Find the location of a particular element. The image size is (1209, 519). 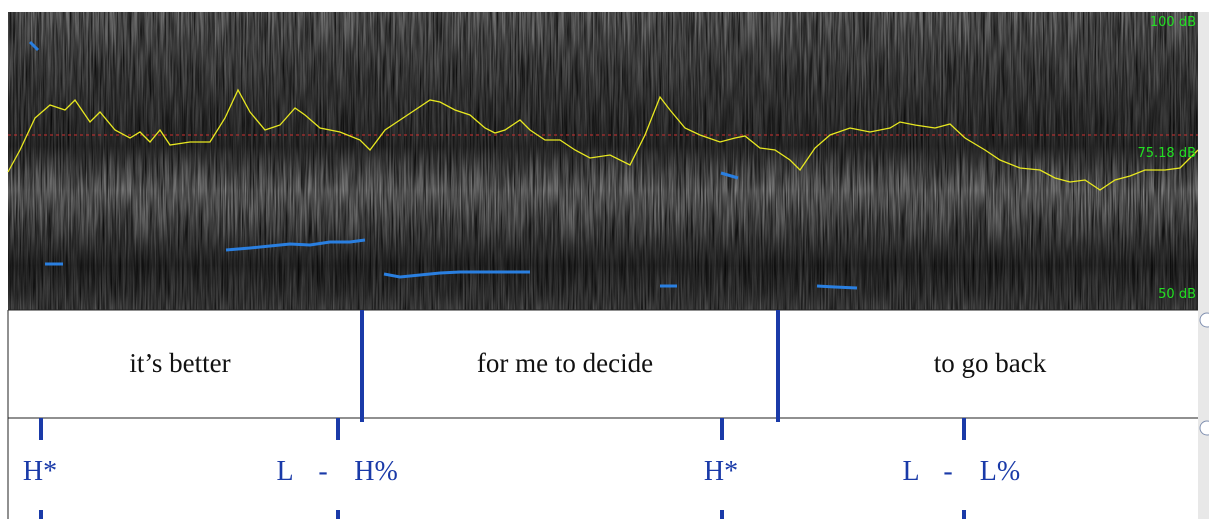

scale-label: 50 dB is located at coordinates (1177, 294).